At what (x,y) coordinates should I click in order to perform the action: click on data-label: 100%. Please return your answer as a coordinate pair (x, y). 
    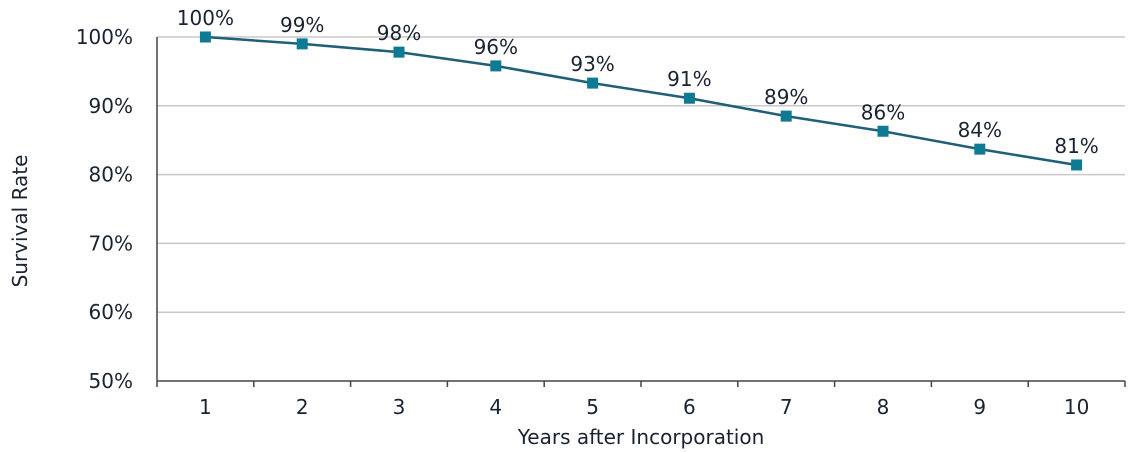
    Looking at the image, I should click on (205, 18).